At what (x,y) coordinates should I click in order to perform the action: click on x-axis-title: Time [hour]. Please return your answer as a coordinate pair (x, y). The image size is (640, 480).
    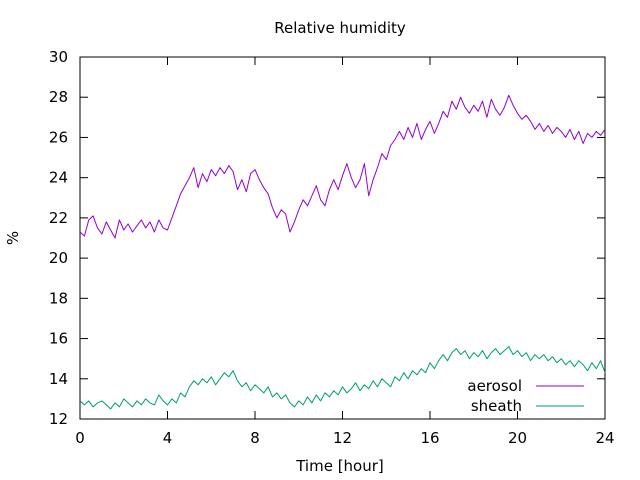
    Looking at the image, I should click on (339, 466).